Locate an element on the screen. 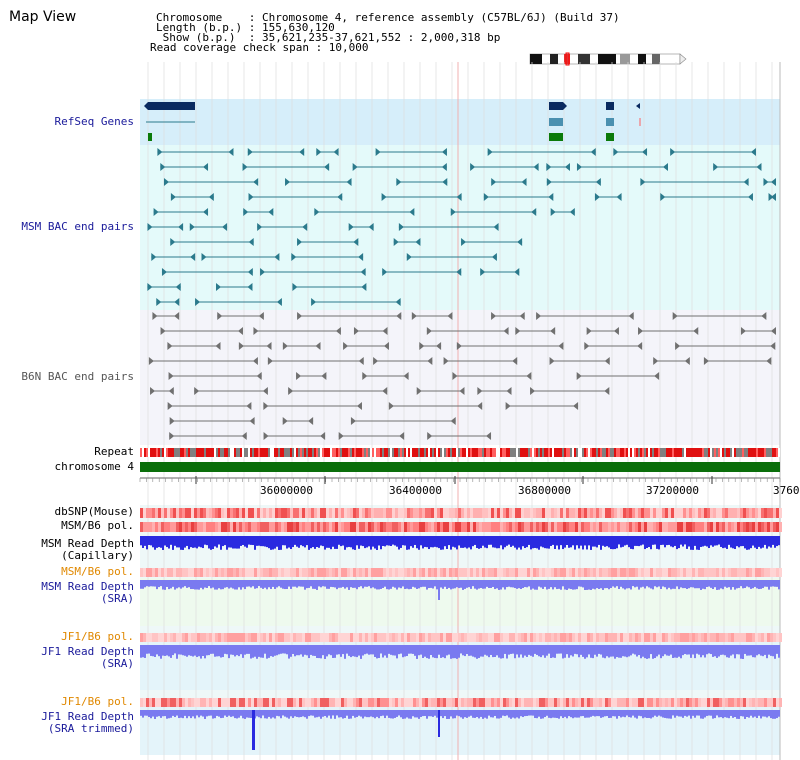 The height and width of the screenshot is (760, 800). jf1-depth-trimmed-label: JF1 Read Depth is located at coordinates (87, 716).